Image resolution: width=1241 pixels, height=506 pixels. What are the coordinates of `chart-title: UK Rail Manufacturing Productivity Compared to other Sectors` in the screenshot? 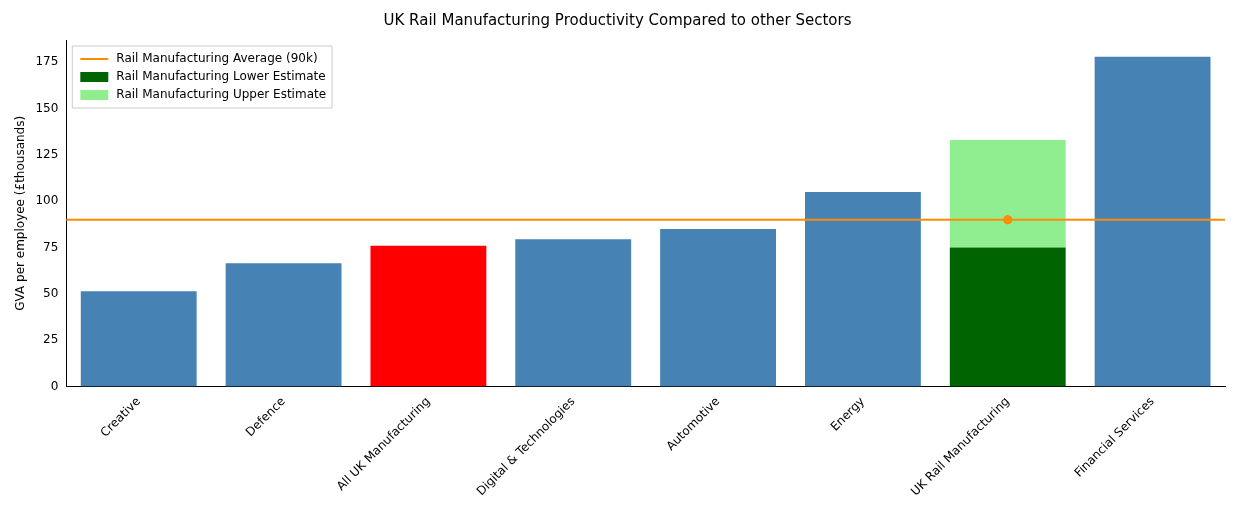 It's located at (617, 19).